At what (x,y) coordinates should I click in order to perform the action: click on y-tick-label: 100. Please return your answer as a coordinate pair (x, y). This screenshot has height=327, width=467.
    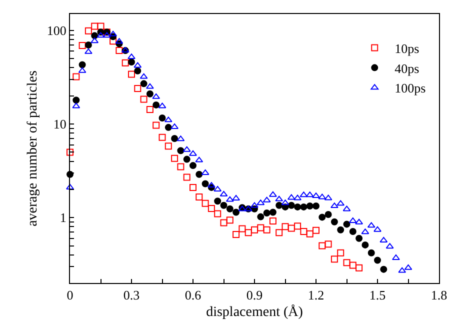
    Looking at the image, I should click on (56, 30).